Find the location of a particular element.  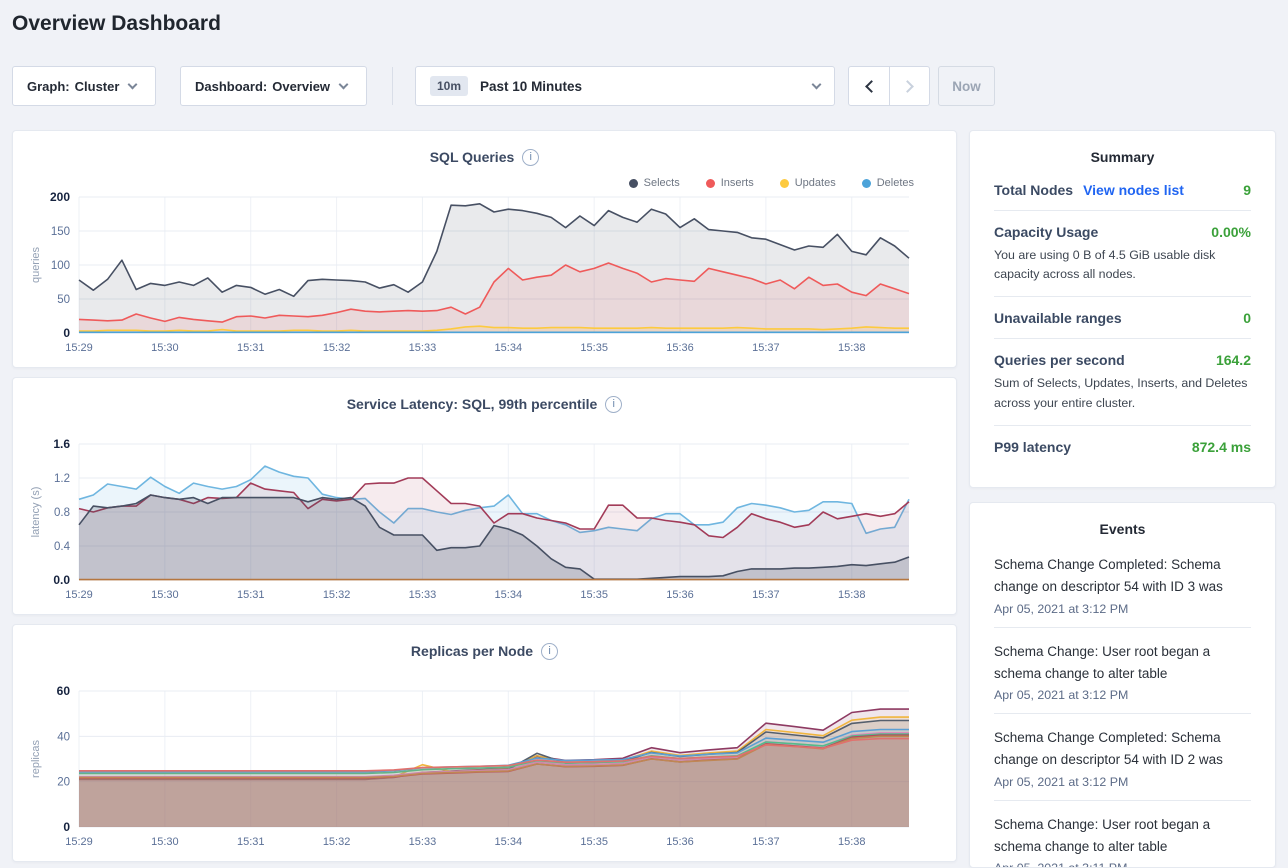

dashboard-dropdown: Dashboard: Overview is located at coordinates (273, 86).